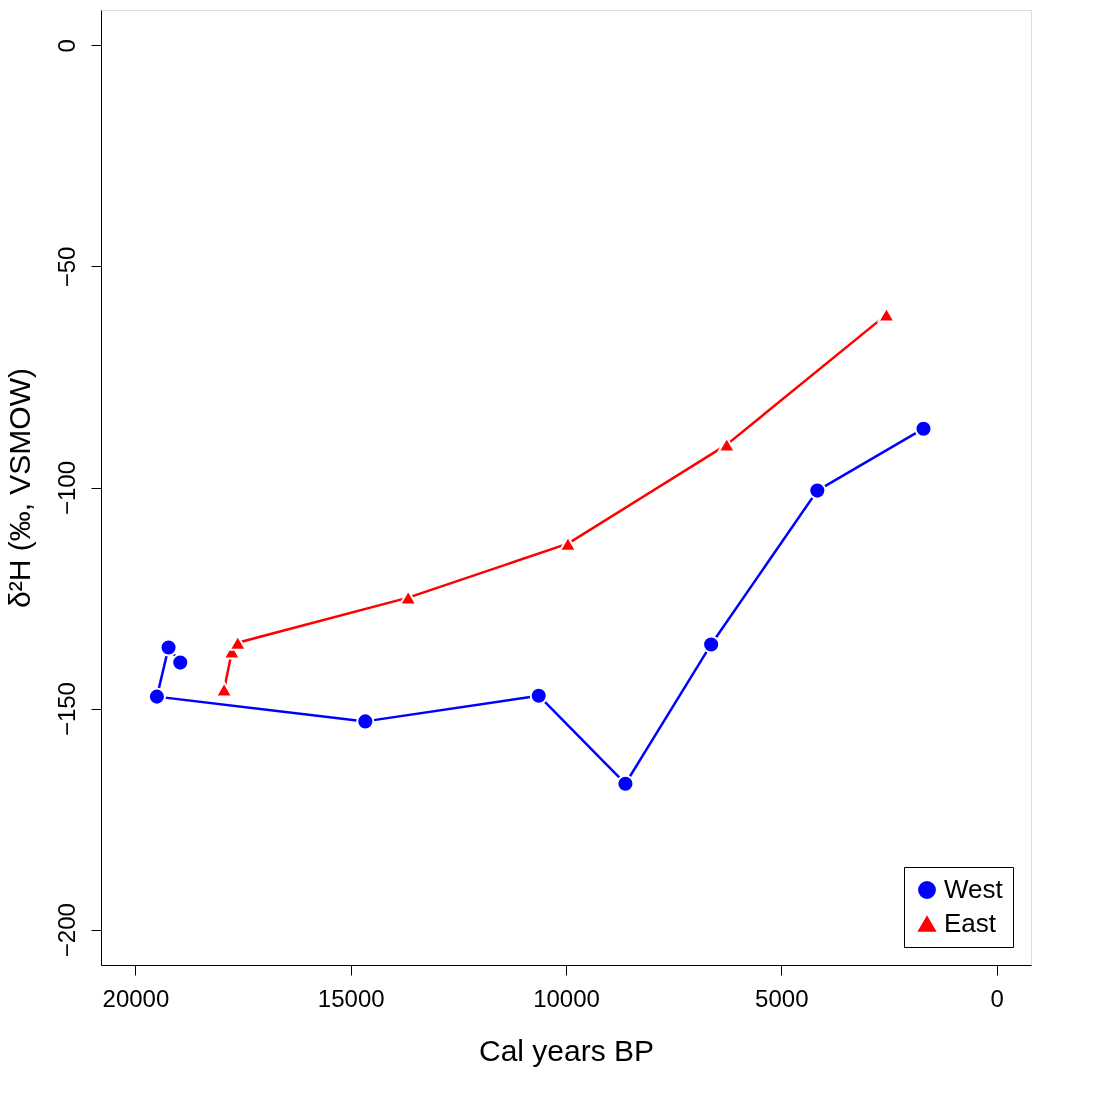  Describe the element at coordinates (997, 998) in the screenshot. I see `x-tick-label: 0` at that location.